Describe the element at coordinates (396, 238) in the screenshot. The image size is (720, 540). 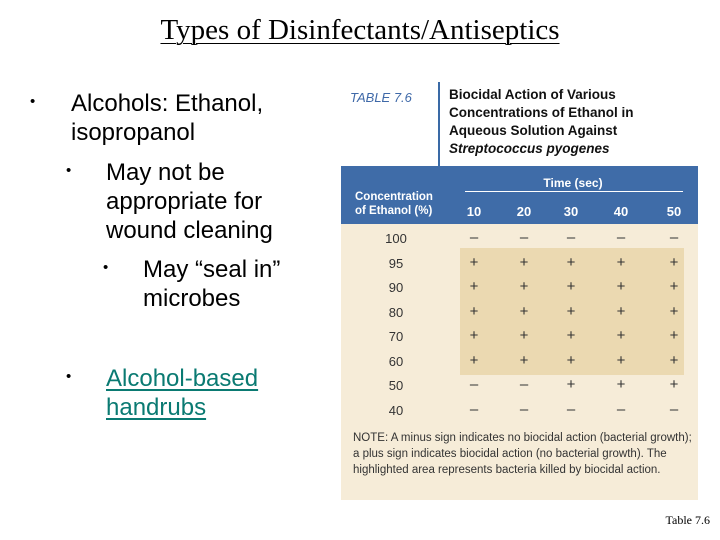
I see `concentration-cell: 100` at that location.